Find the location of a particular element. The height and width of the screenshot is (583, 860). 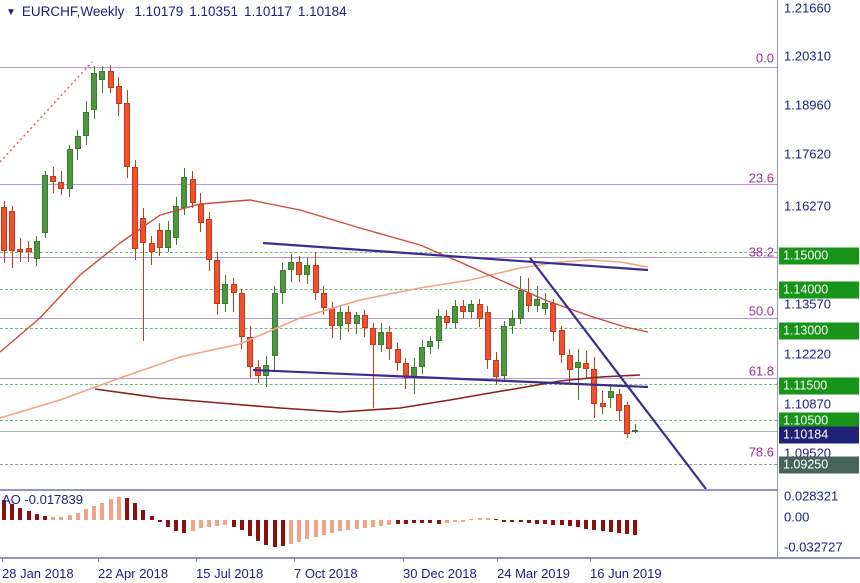

ao-name: AO is located at coordinates (11, 499).